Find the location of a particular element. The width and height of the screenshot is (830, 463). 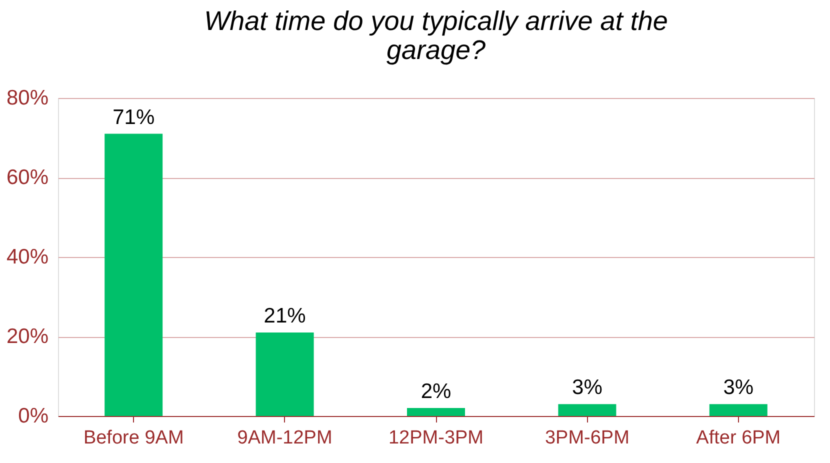

y-tick-label: 40% is located at coordinates (27, 257).